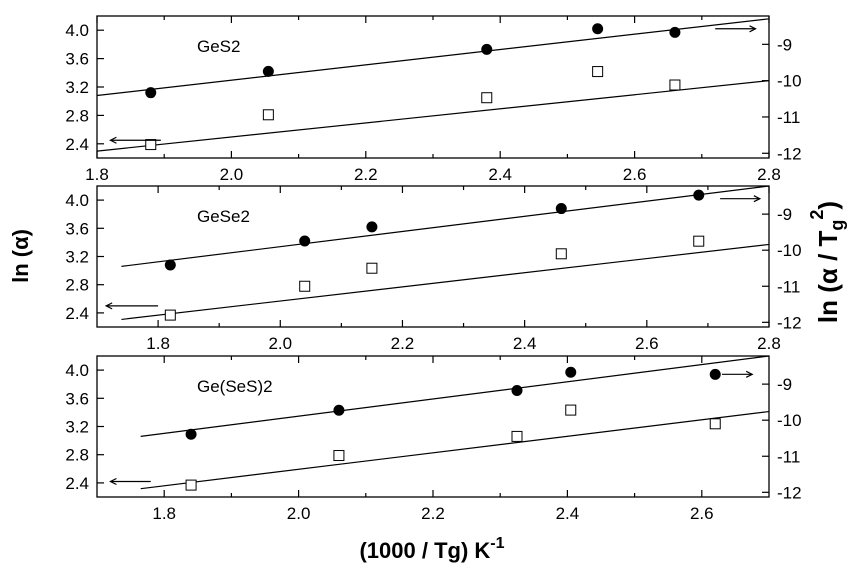  I want to click on x-axis-label-sup: -1, so click(497, 543).